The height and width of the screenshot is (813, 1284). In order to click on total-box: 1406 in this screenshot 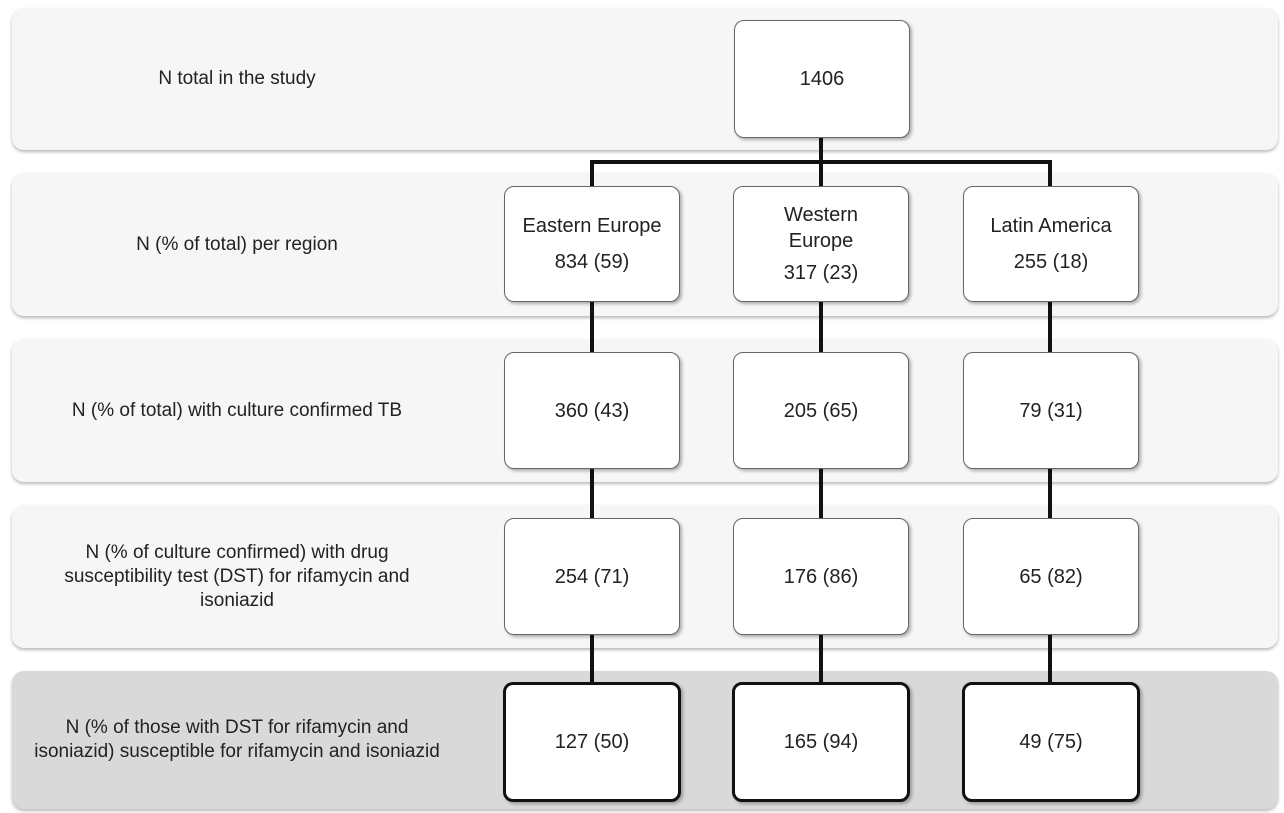, I will do `click(822, 79)`.